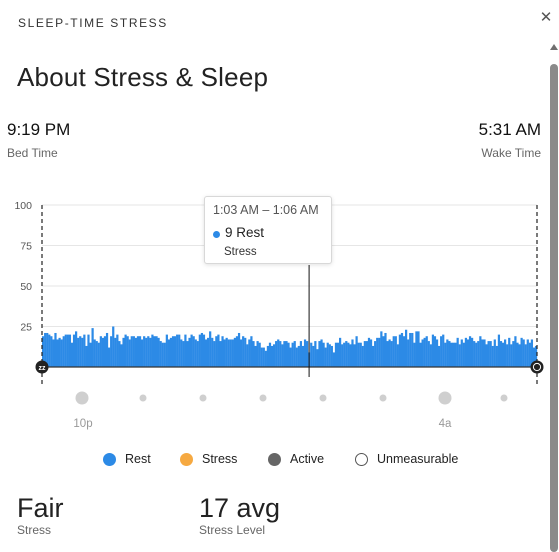 This screenshot has height=552, width=559. I want to click on legend-unmeasurable-label: Unmeasurable, so click(418, 459).